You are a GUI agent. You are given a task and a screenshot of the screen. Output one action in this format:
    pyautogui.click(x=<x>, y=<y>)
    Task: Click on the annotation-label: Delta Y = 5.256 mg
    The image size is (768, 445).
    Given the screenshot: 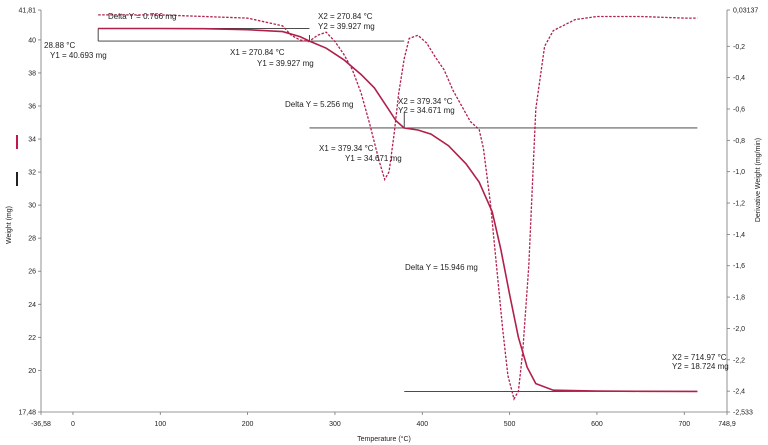 What is the action you would take?
    pyautogui.click(x=319, y=104)
    